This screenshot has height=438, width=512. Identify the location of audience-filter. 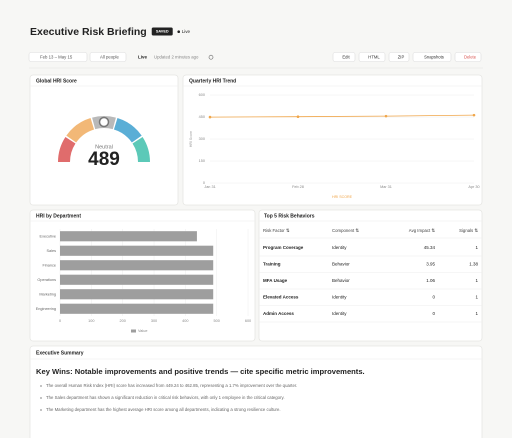
(108, 57).